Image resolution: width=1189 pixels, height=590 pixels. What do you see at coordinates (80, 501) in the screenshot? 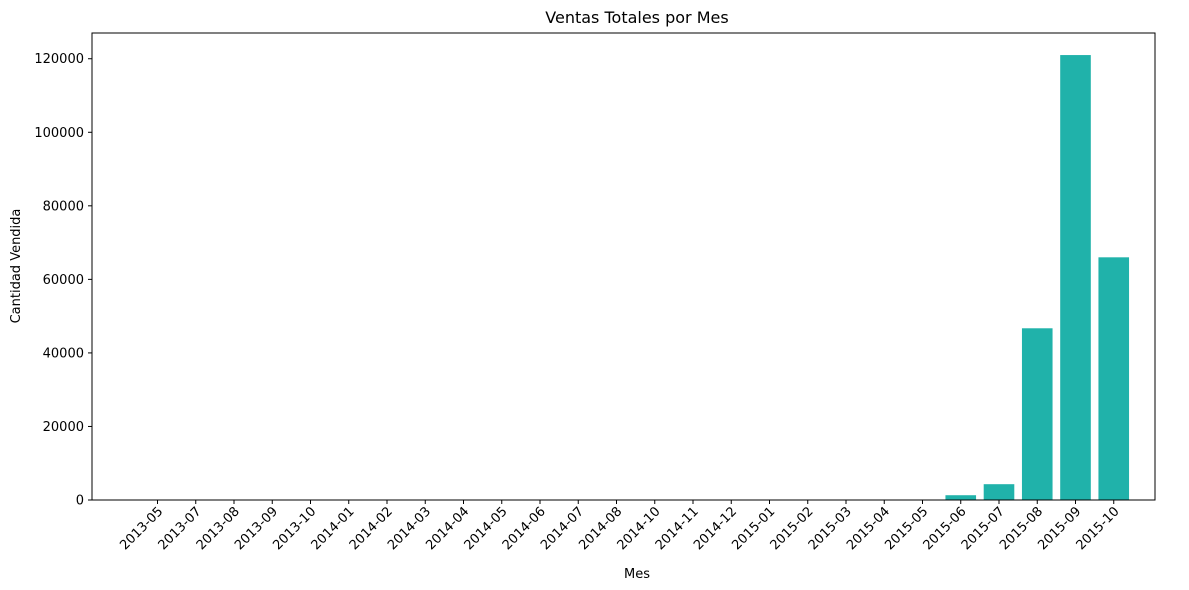
I see `y-tick-label: 0` at bounding box center [80, 501].